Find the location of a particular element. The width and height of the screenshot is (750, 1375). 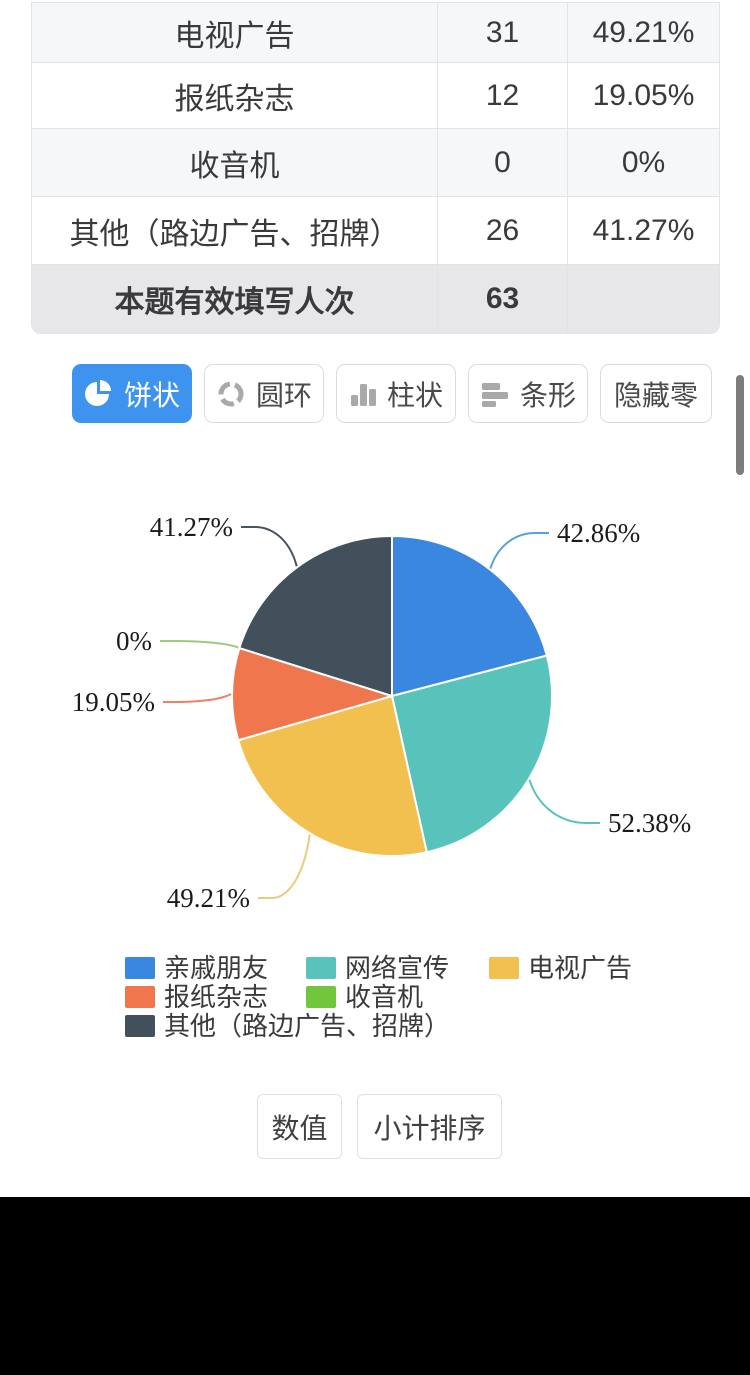

legend-label-0: 亲戚朋友 is located at coordinates (216, 968).